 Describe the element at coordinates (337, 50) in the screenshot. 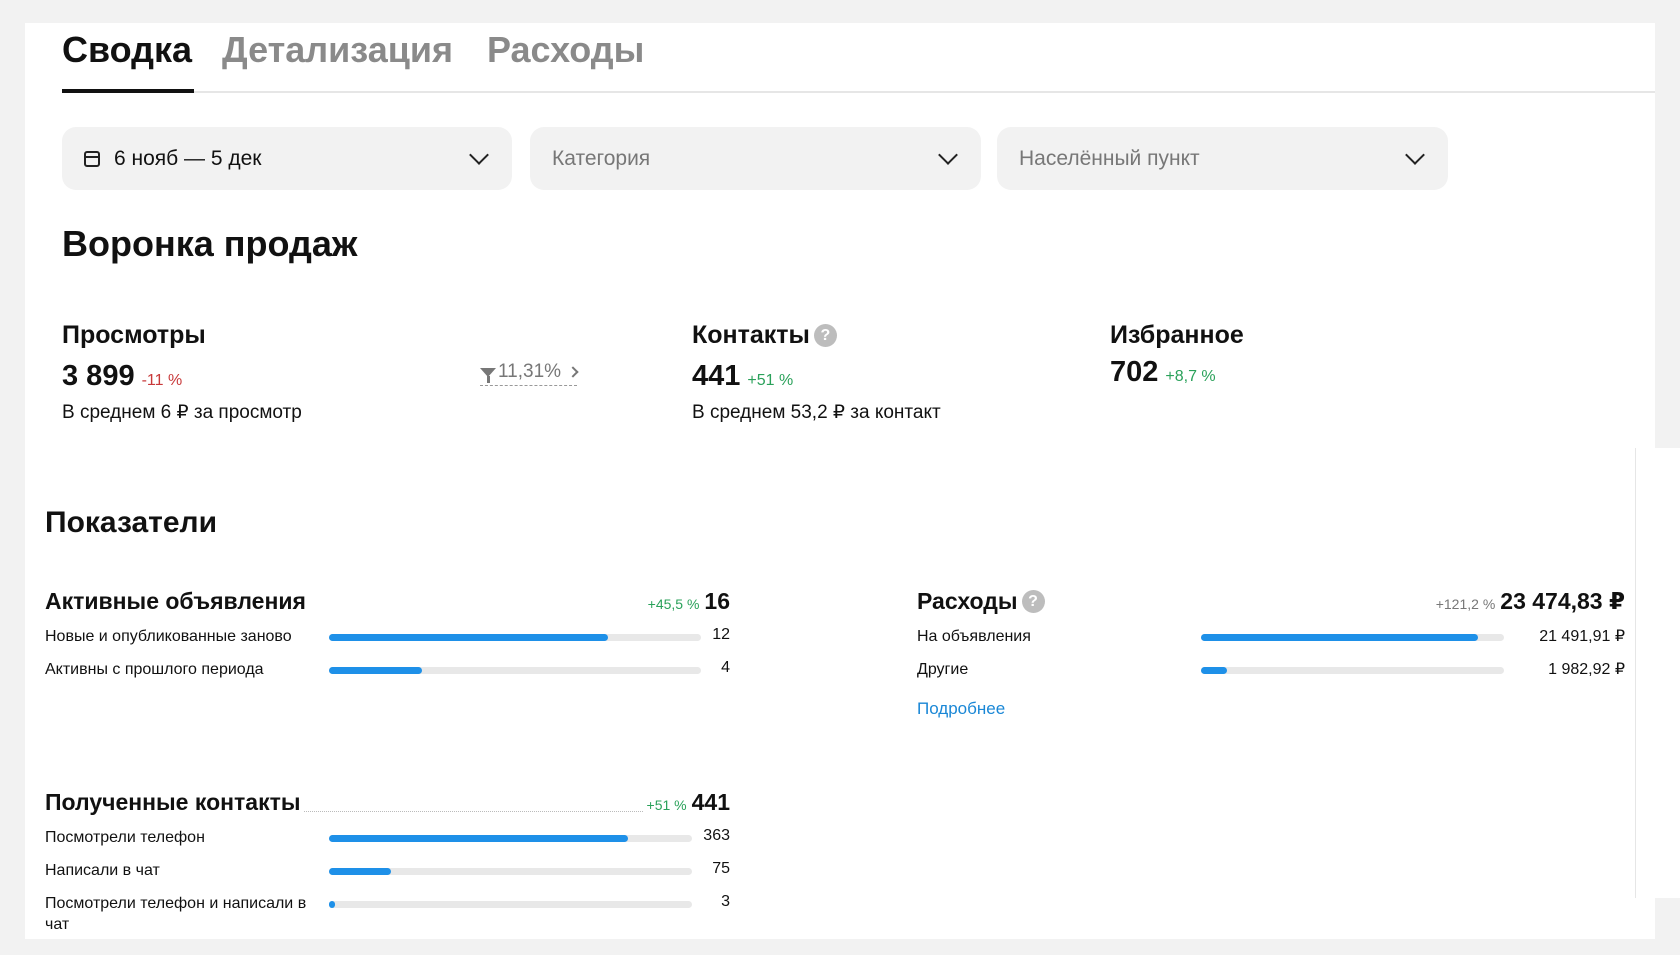

I see `tab-details: Детализация` at that location.